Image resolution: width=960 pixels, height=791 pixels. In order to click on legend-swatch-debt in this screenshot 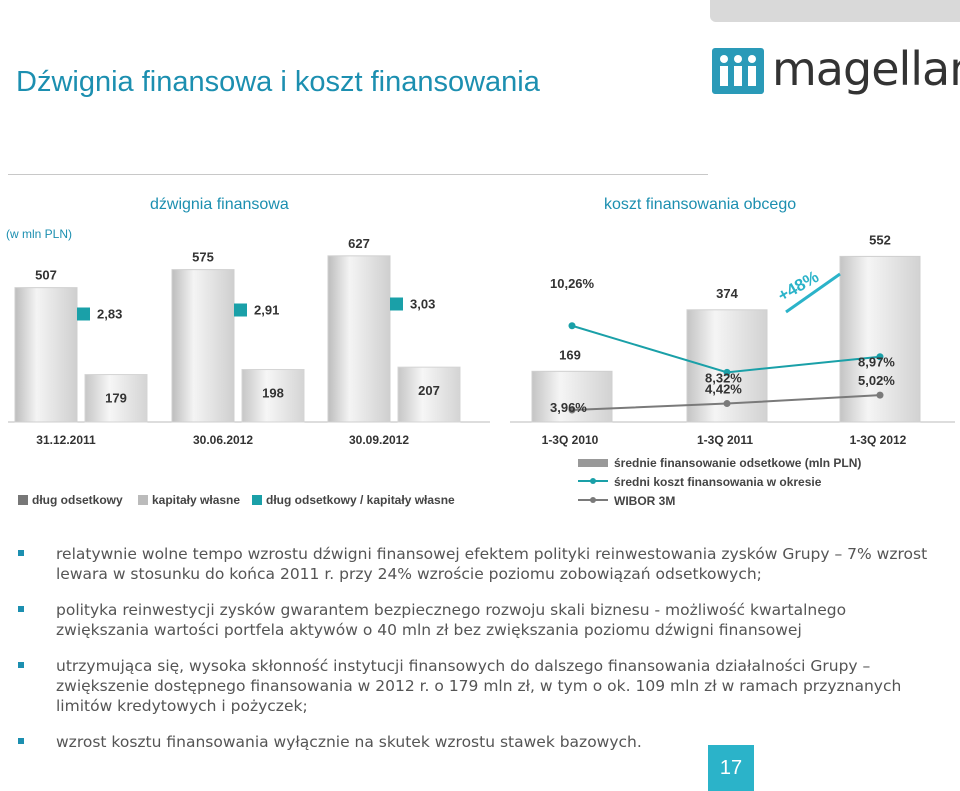, I will do `click(23, 500)`.